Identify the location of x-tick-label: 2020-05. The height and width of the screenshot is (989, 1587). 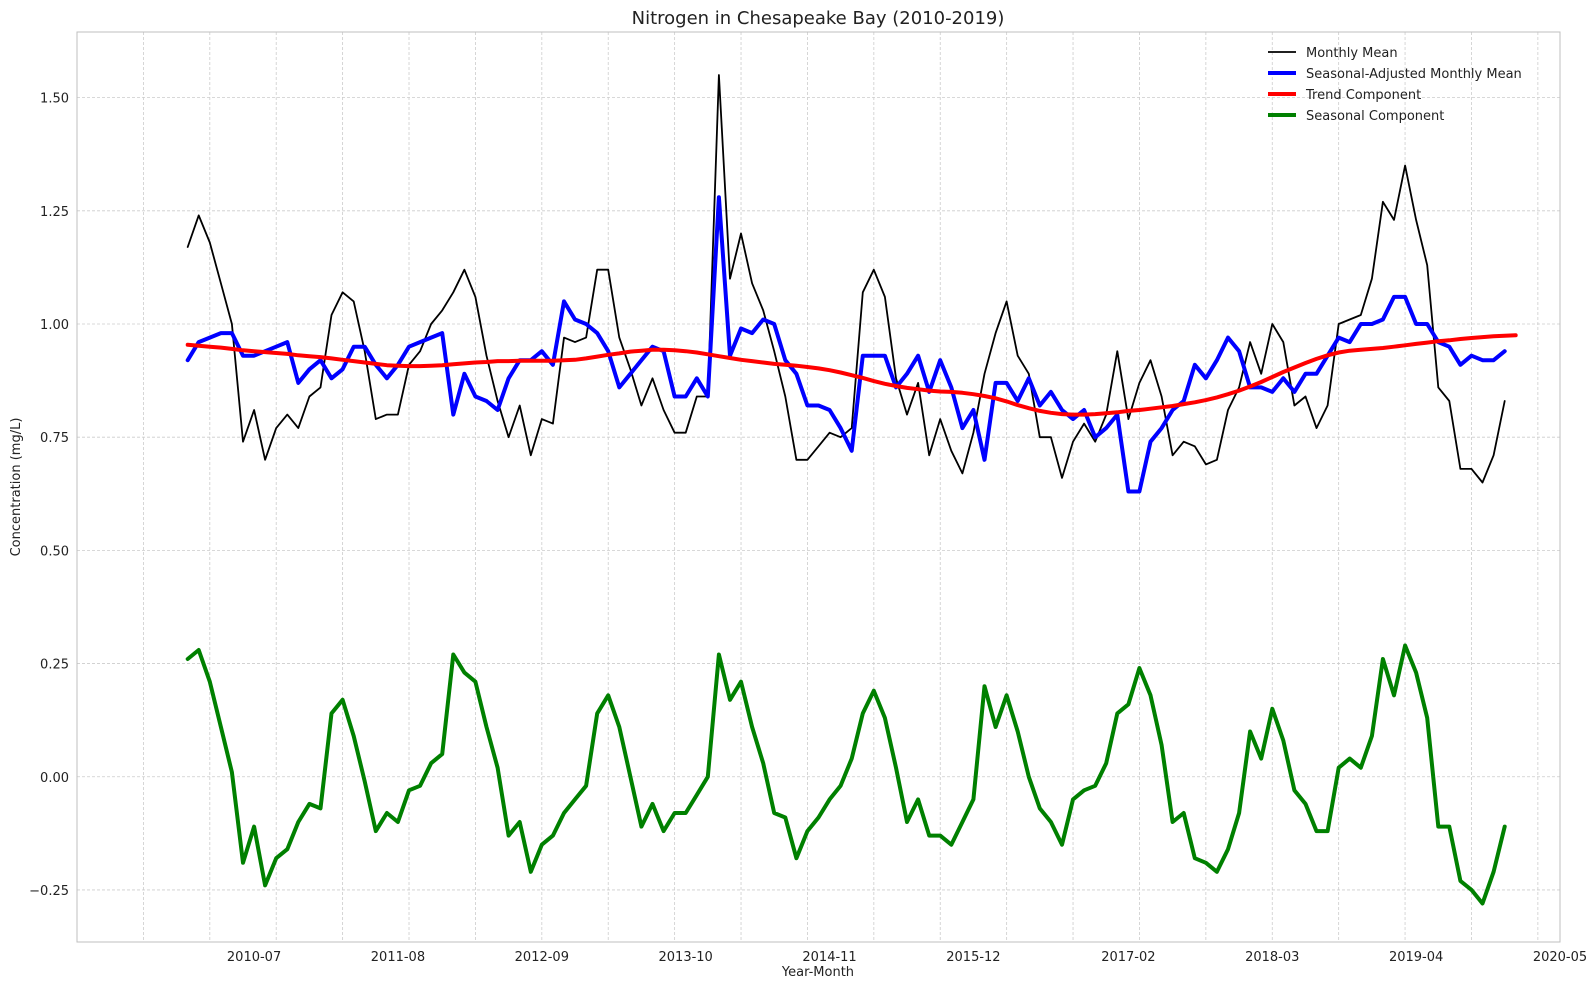
(1560, 957).